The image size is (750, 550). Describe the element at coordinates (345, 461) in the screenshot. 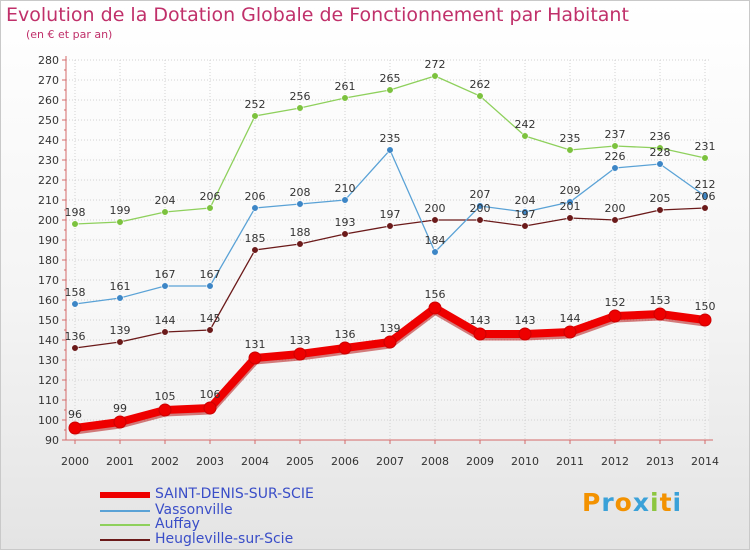

I see `x-tick-label: 2006` at that location.